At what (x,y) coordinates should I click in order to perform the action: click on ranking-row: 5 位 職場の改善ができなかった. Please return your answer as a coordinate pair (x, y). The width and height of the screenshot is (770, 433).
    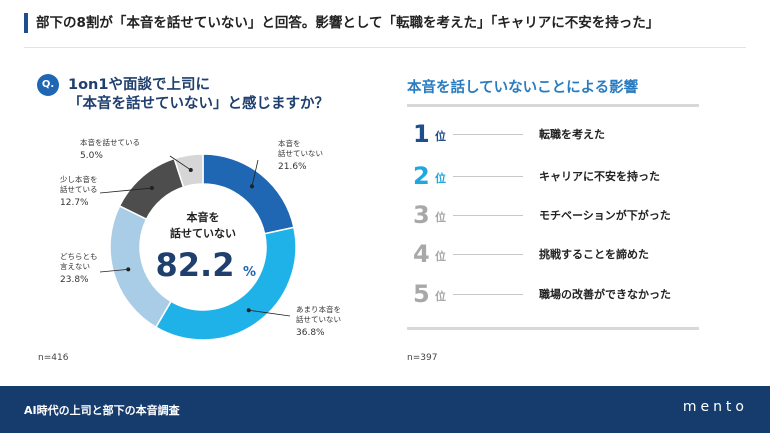
    Looking at the image, I should click on (558, 294).